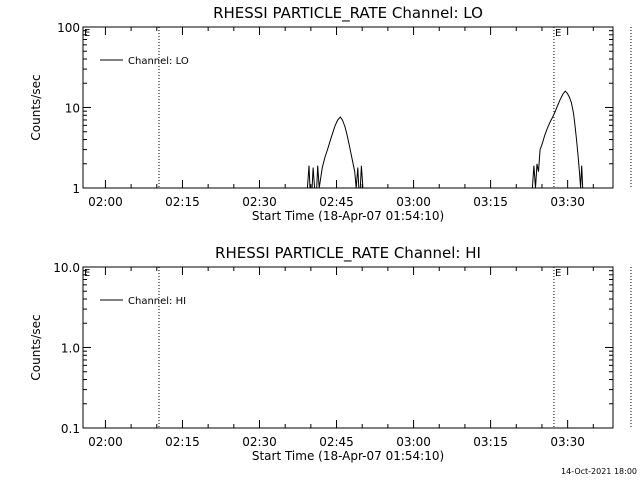 This screenshot has width=640, height=480. Describe the element at coordinates (72, 109) in the screenshot. I see `y-tick-label: 10` at that location.